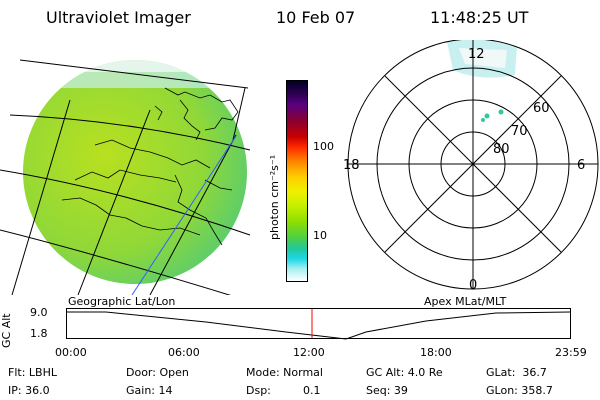 Image resolution: width=600 pixels, height=400 pixels. What do you see at coordinates (32, 372) in the screenshot?
I see `filter-info: Flt: LBHL` at bounding box center [32, 372].